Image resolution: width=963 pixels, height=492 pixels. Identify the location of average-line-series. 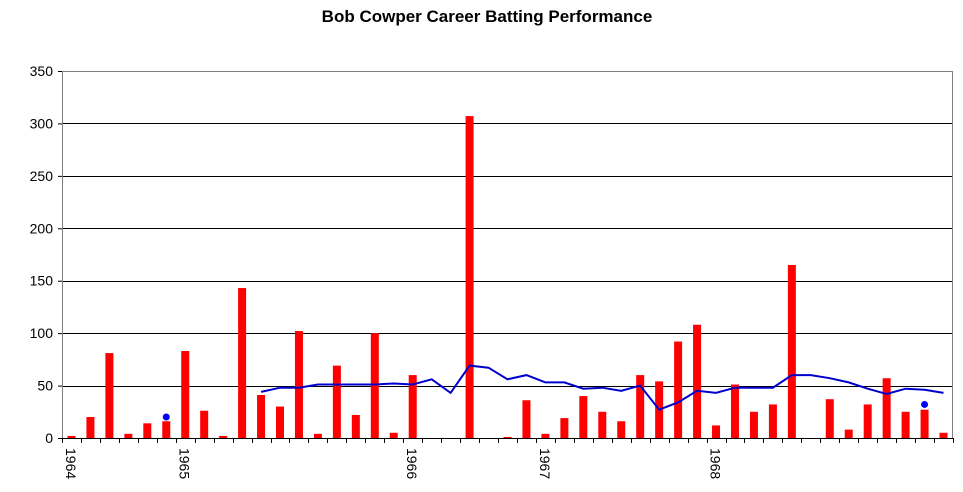
(602, 387).